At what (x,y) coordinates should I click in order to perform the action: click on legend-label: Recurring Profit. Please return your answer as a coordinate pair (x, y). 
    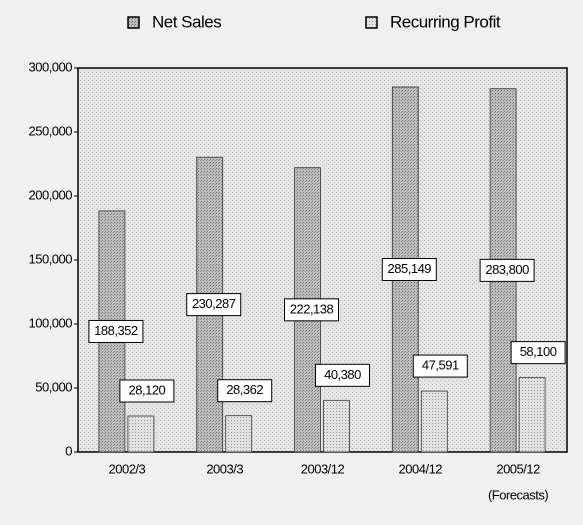
    Looking at the image, I should click on (445, 21).